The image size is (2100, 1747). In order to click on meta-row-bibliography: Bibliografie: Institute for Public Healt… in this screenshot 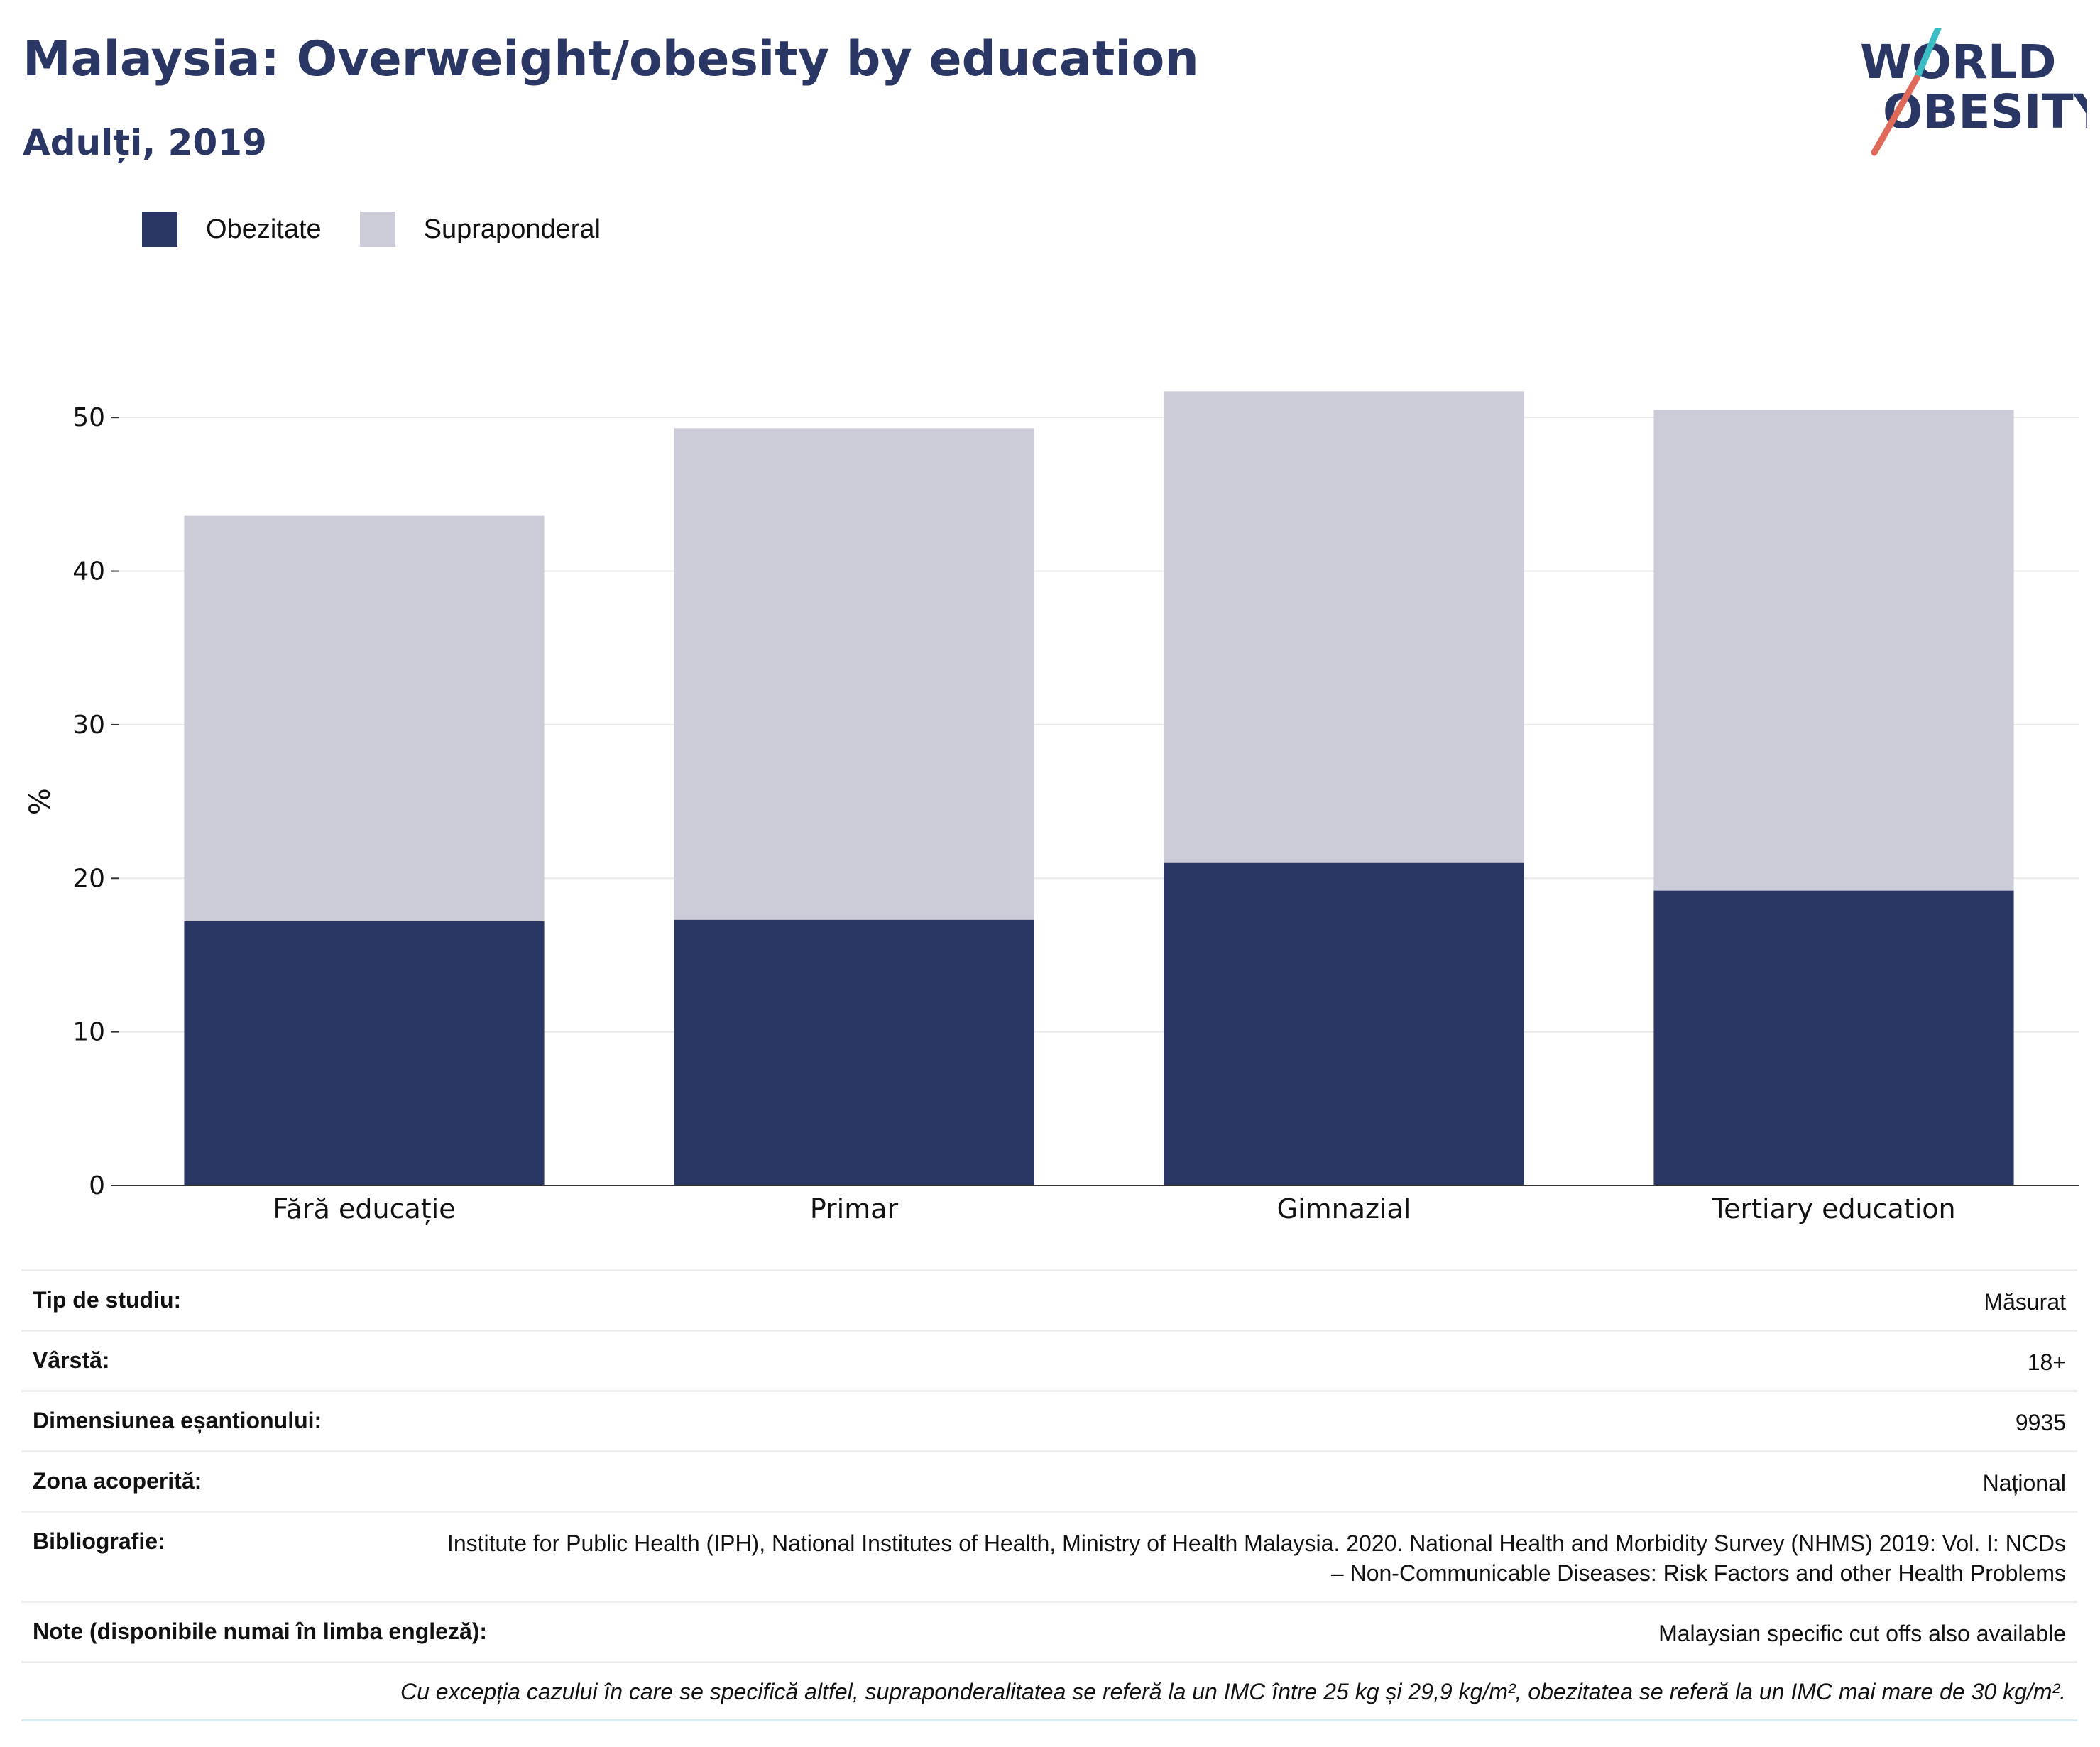, I will do `click(1049, 1556)`.